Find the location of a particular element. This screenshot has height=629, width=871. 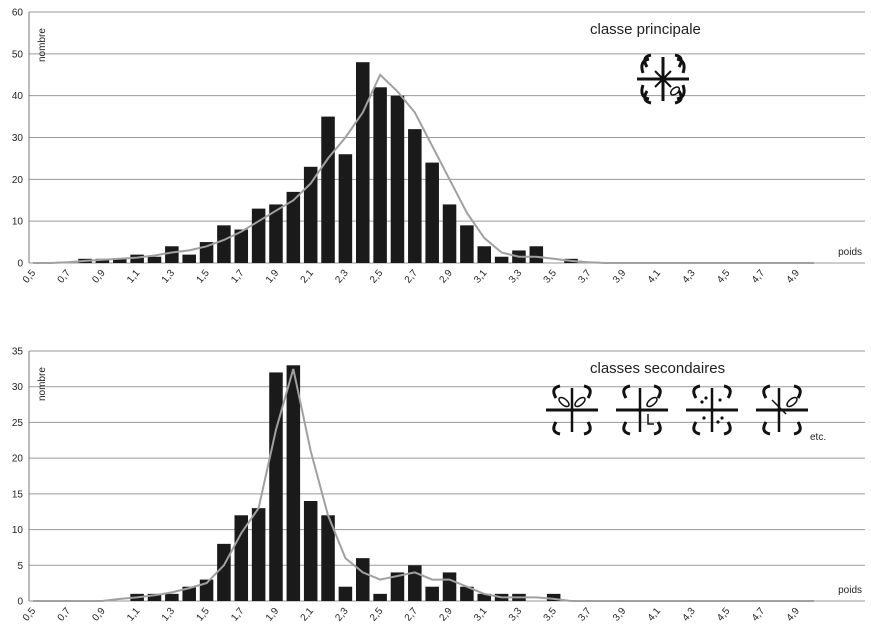

x-tick-label: 3,1 is located at coordinates (481, 615).